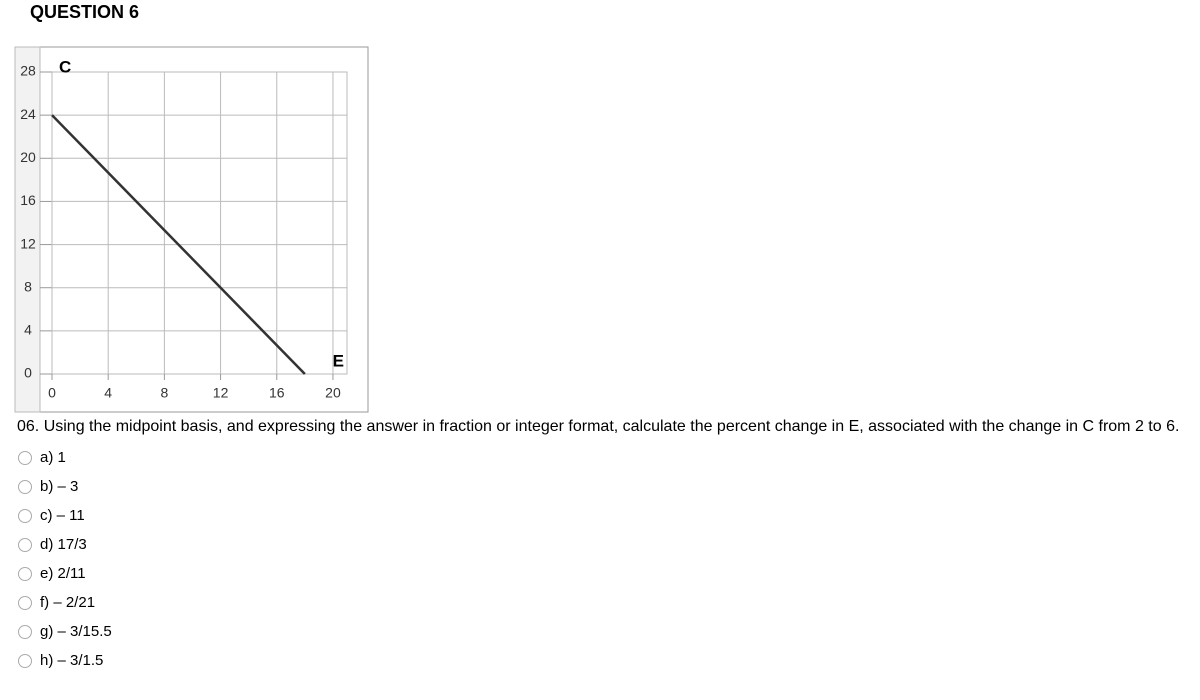  What do you see at coordinates (63, 544) in the screenshot?
I see `option-label: d) 17/3` at bounding box center [63, 544].